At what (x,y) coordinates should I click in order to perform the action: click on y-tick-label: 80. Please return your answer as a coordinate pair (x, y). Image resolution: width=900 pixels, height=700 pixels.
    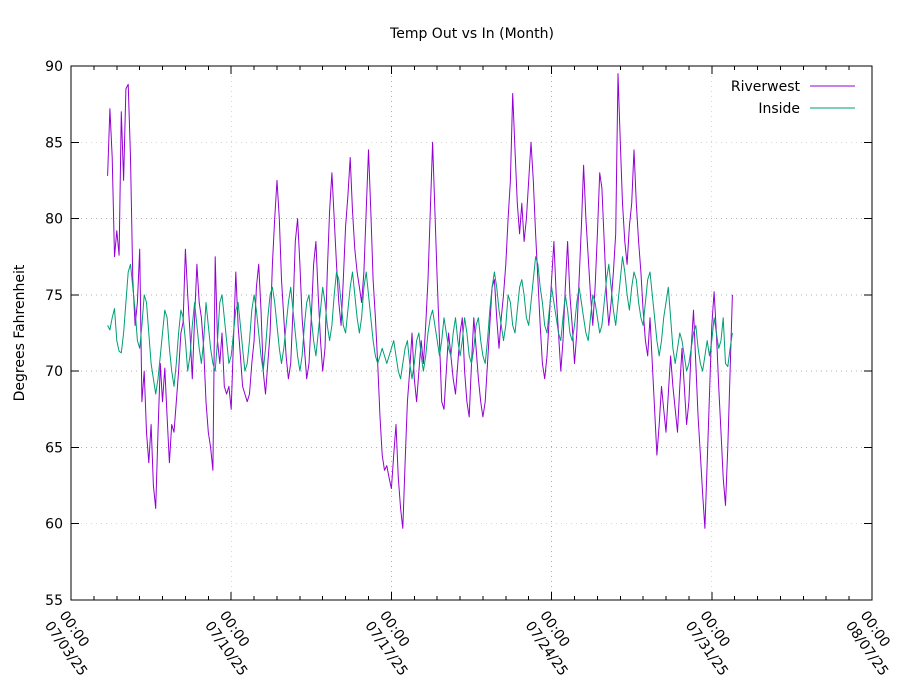
    Looking at the image, I should click on (54, 220).